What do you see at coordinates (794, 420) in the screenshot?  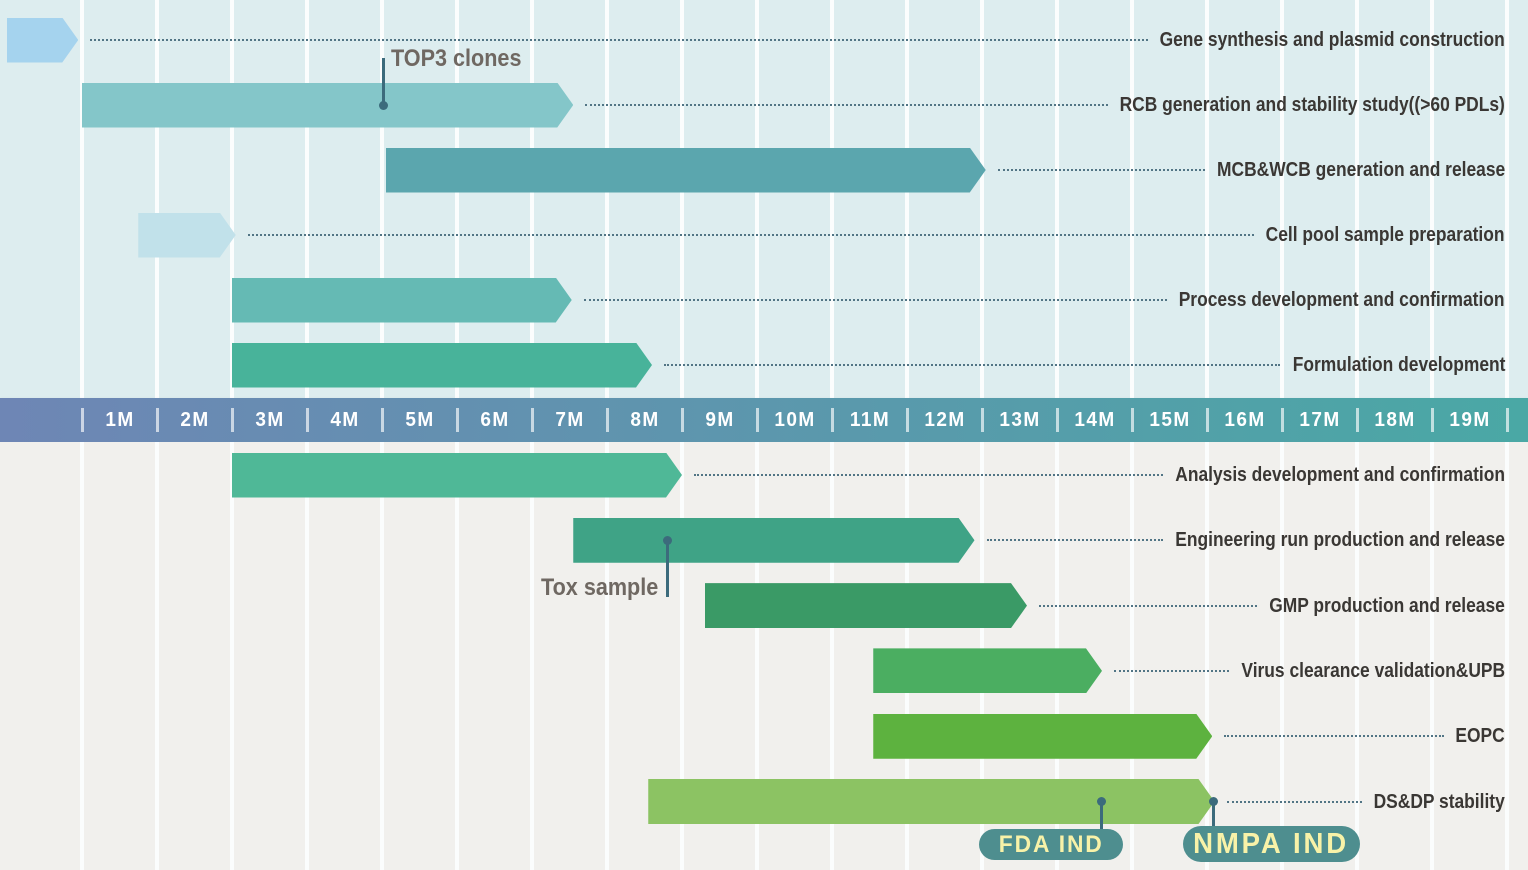 I see `axis-month-label-10m: 10M` at bounding box center [794, 420].